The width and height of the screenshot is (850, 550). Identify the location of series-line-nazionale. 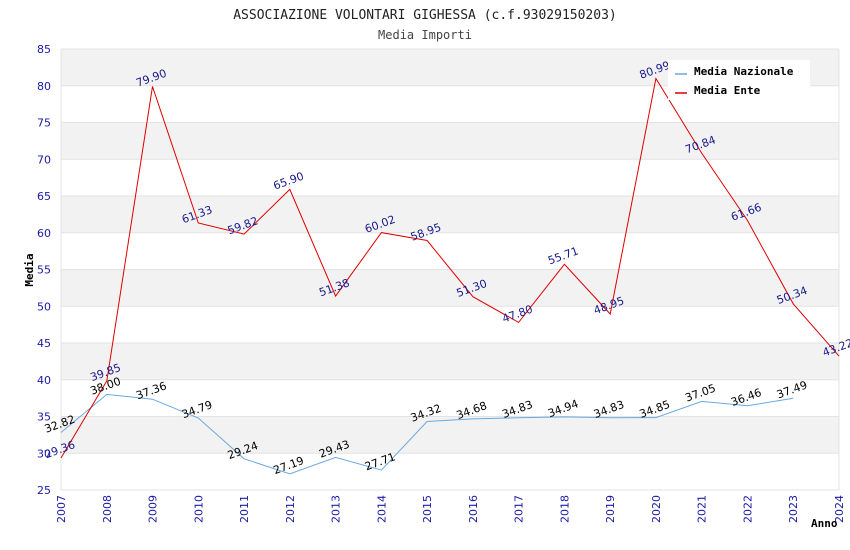
(427, 434).